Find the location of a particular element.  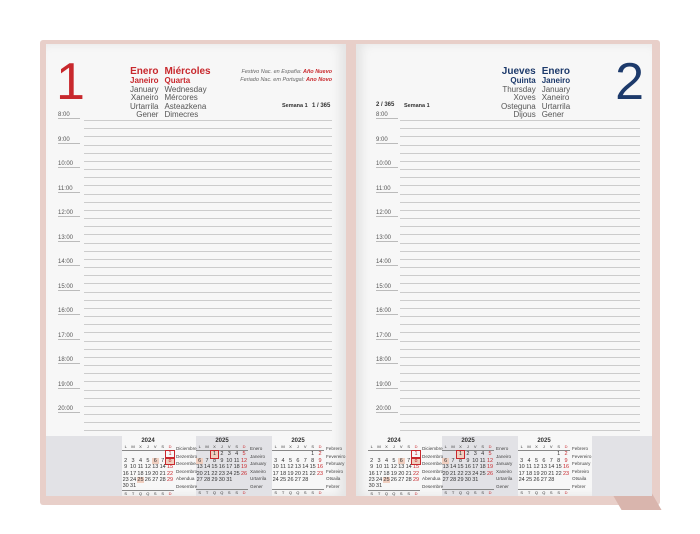

weekday-footer: Q is located at coordinates (536, 493).